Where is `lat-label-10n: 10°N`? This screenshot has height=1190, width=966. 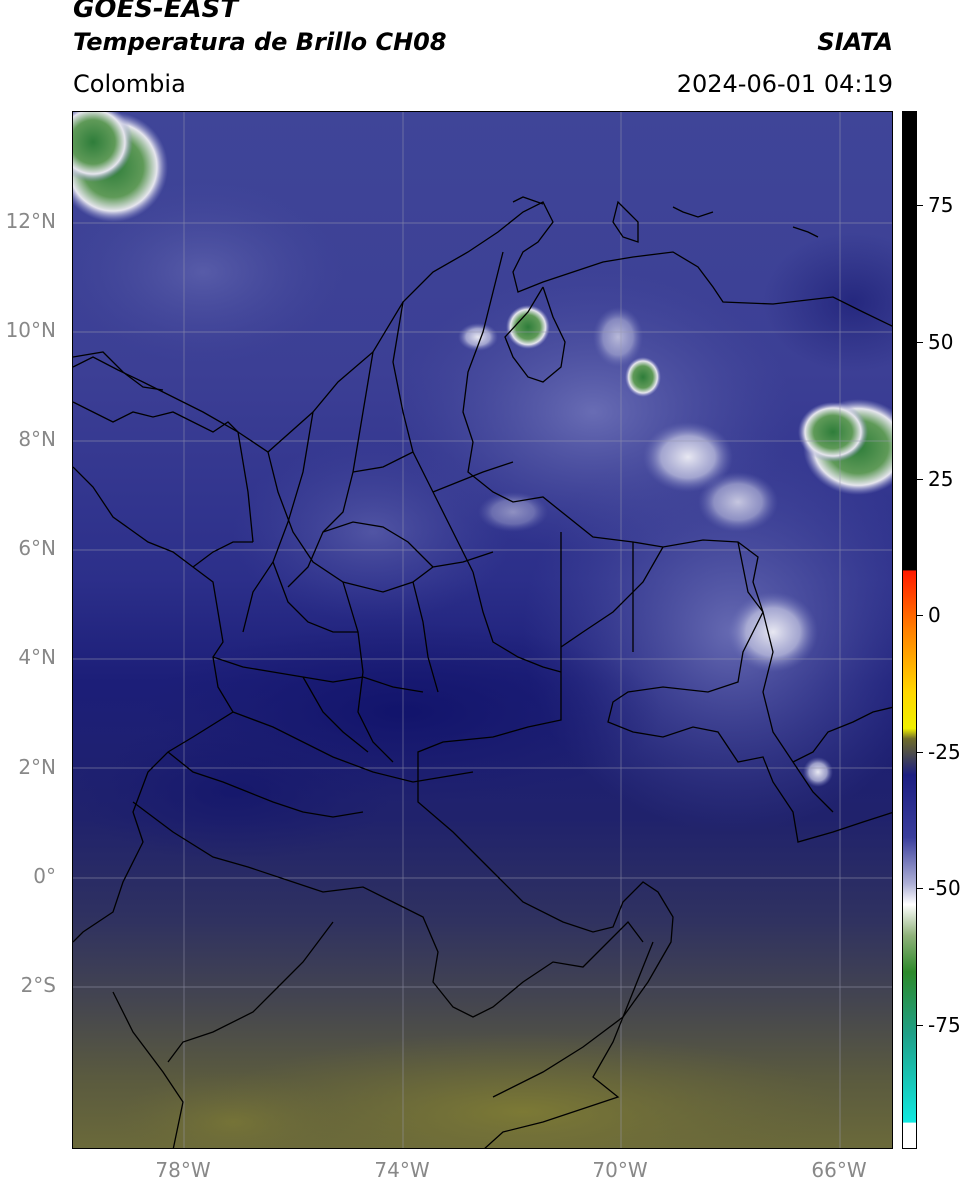
lat-label-10n: 10°N is located at coordinates (30, 330).